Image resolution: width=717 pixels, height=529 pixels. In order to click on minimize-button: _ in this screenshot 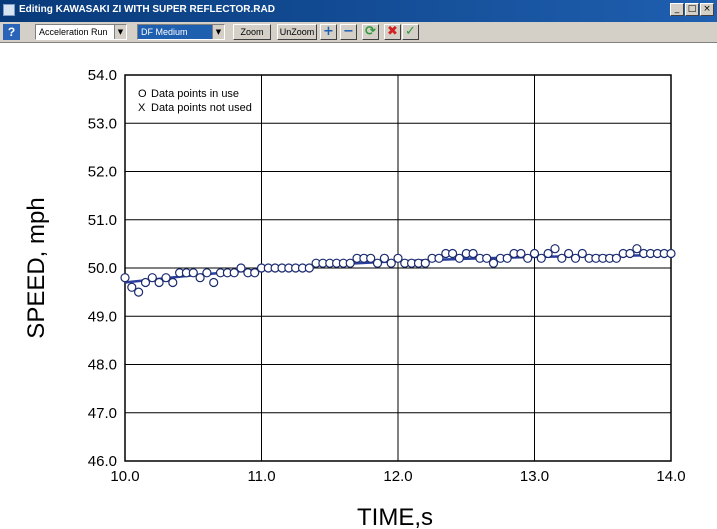, I will do `click(677, 9)`.